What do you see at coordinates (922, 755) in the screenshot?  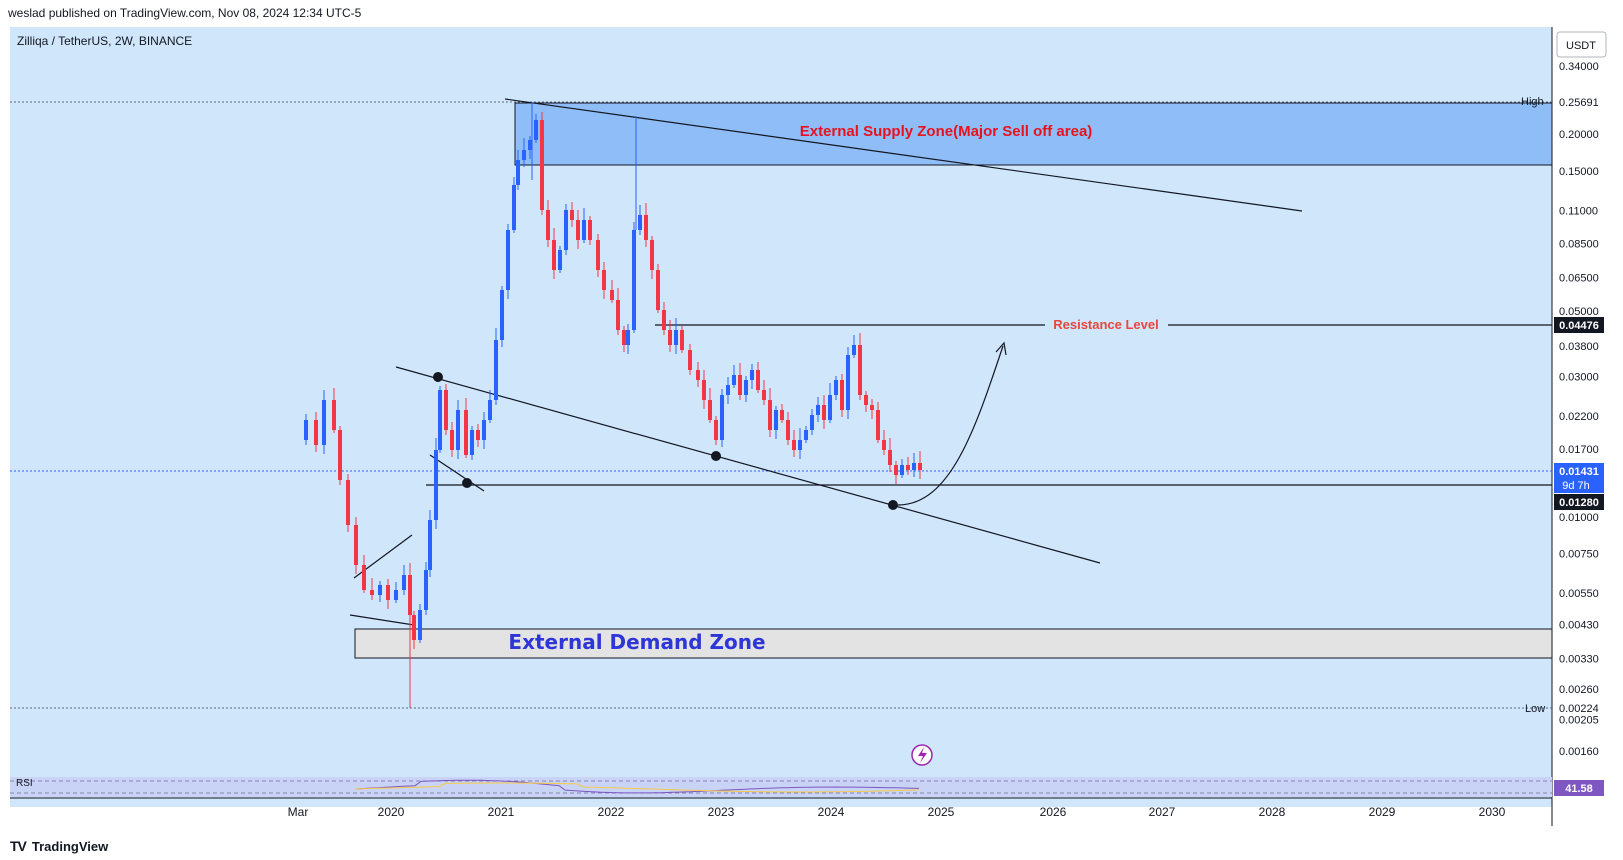 I see `lightning-glyph` at bounding box center [922, 755].